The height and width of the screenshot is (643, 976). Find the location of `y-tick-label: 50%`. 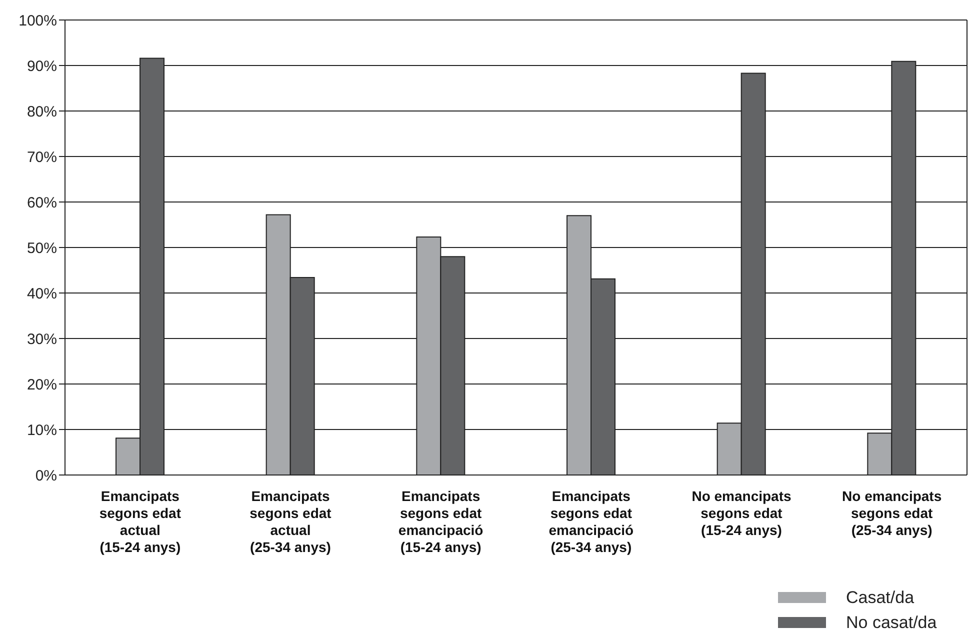

y-tick-label: 50% is located at coordinates (41, 248).